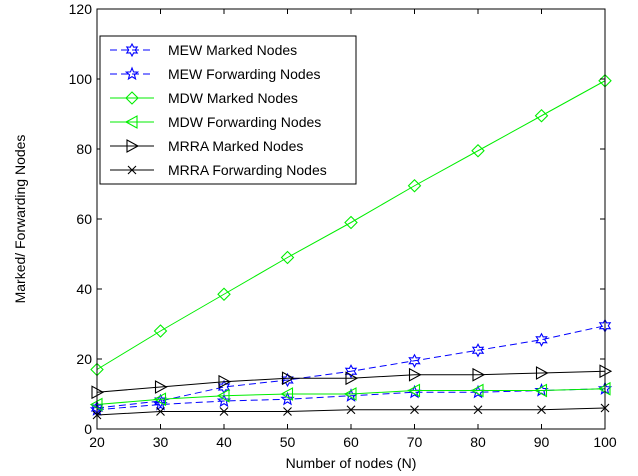 This screenshot has width=638, height=476. Describe the element at coordinates (81, 9) in the screenshot. I see `y-tick-label: 120` at that location.